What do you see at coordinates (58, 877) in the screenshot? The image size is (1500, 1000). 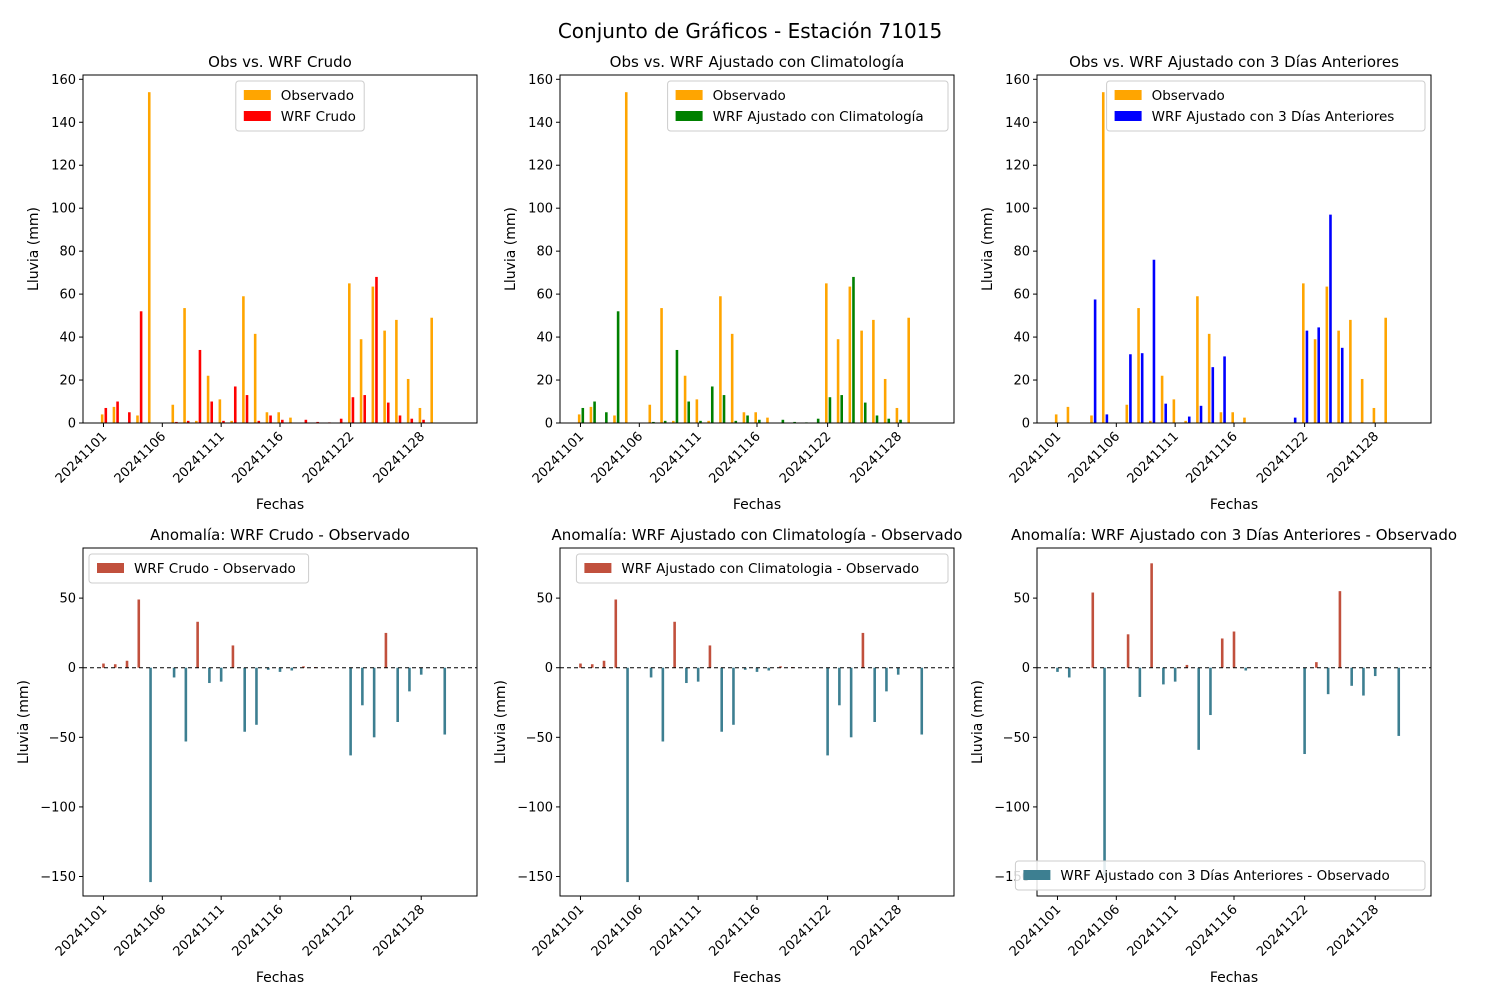 I see `y-tick-label: −150` at bounding box center [58, 877].